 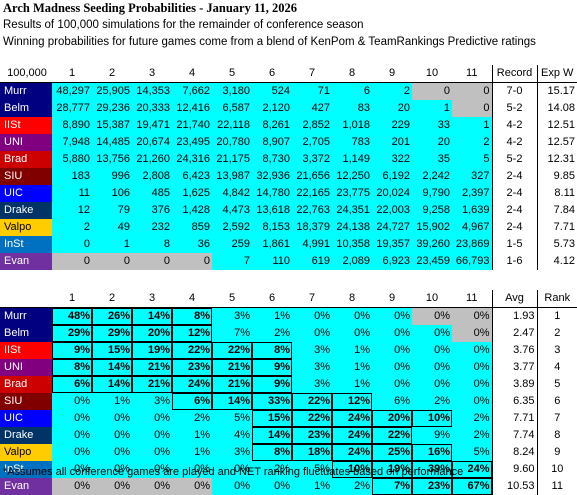 I want to click on count-cell: 13,756, so click(x=112, y=159).